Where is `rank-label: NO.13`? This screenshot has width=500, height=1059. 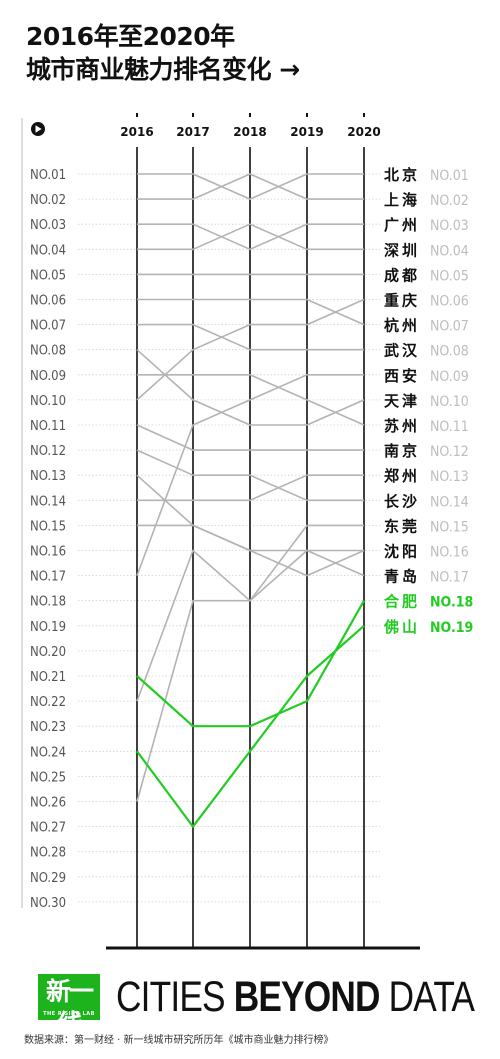 rank-label: NO.13 is located at coordinates (48, 476).